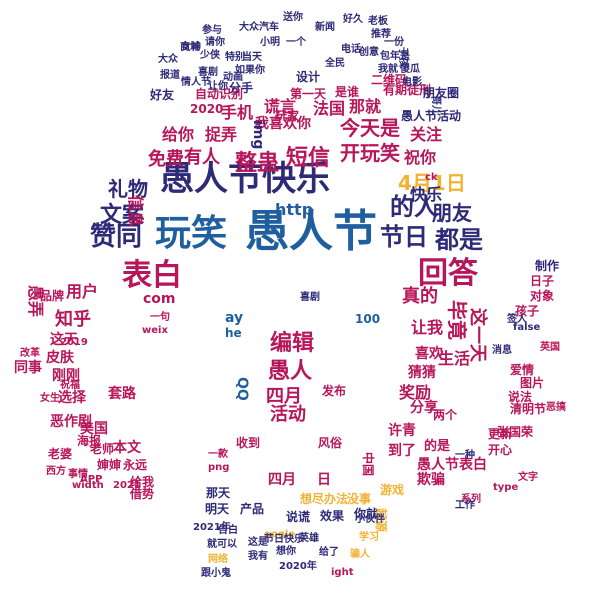  I want to click on cloud-word: 免费, so click(166, 159).